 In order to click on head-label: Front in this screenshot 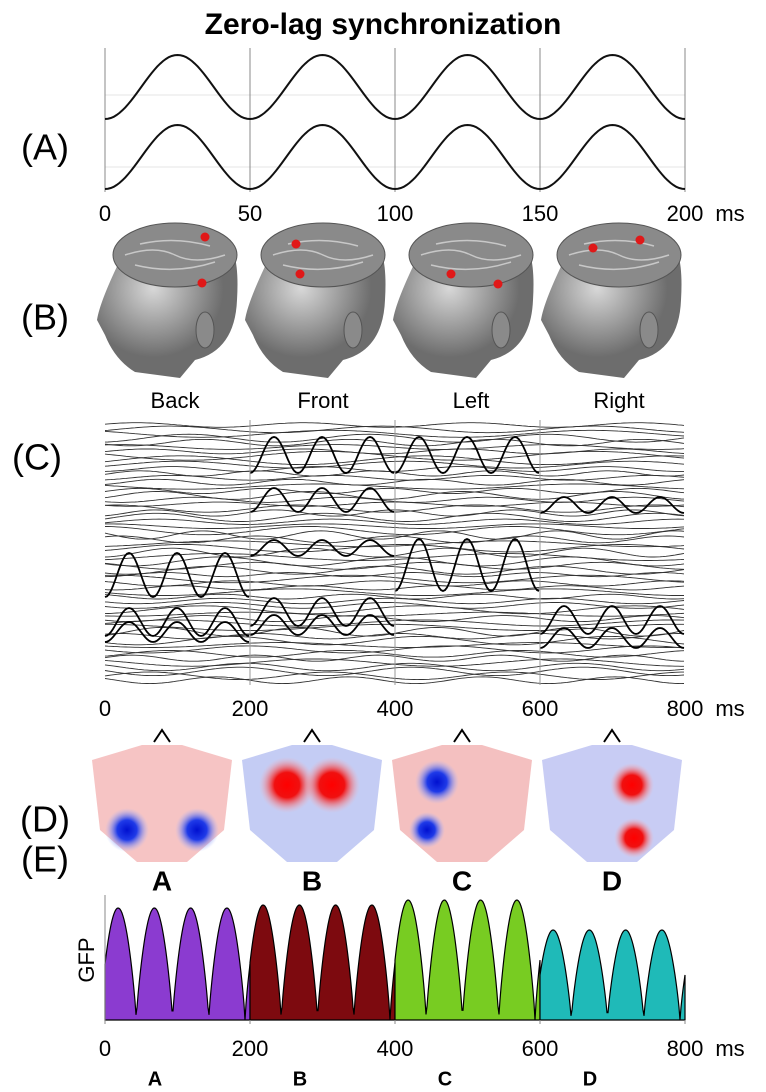, I will do `click(322, 400)`.